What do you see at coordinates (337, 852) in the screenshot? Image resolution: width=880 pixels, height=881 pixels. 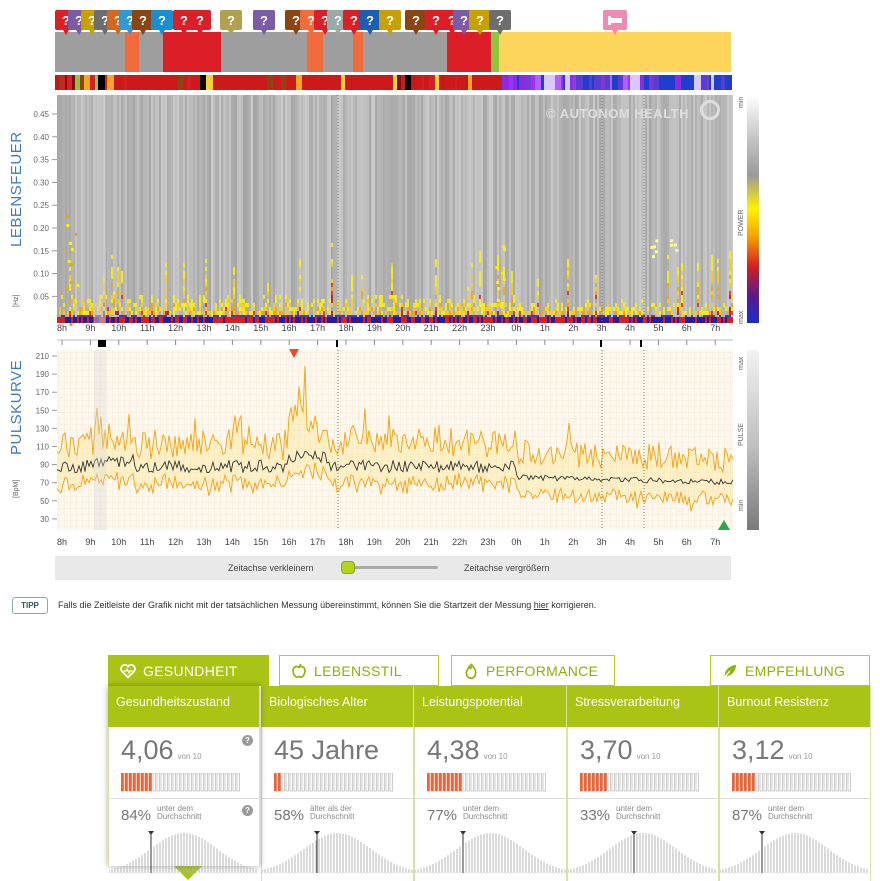 I see `distribution-curve` at bounding box center [337, 852].